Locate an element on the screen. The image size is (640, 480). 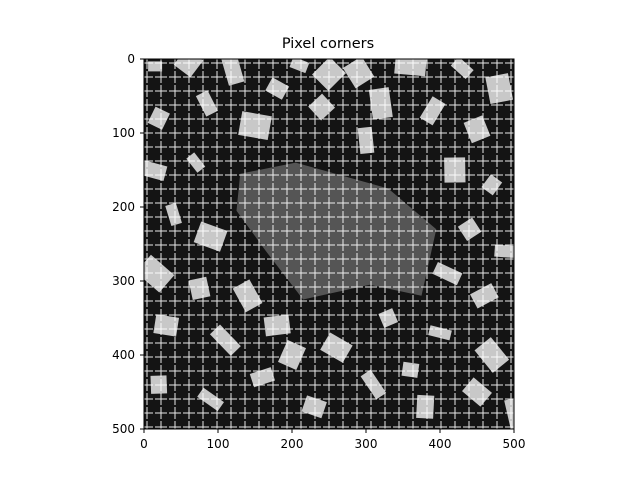
x-tick-label: 100 is located at coordinates (218, 444).